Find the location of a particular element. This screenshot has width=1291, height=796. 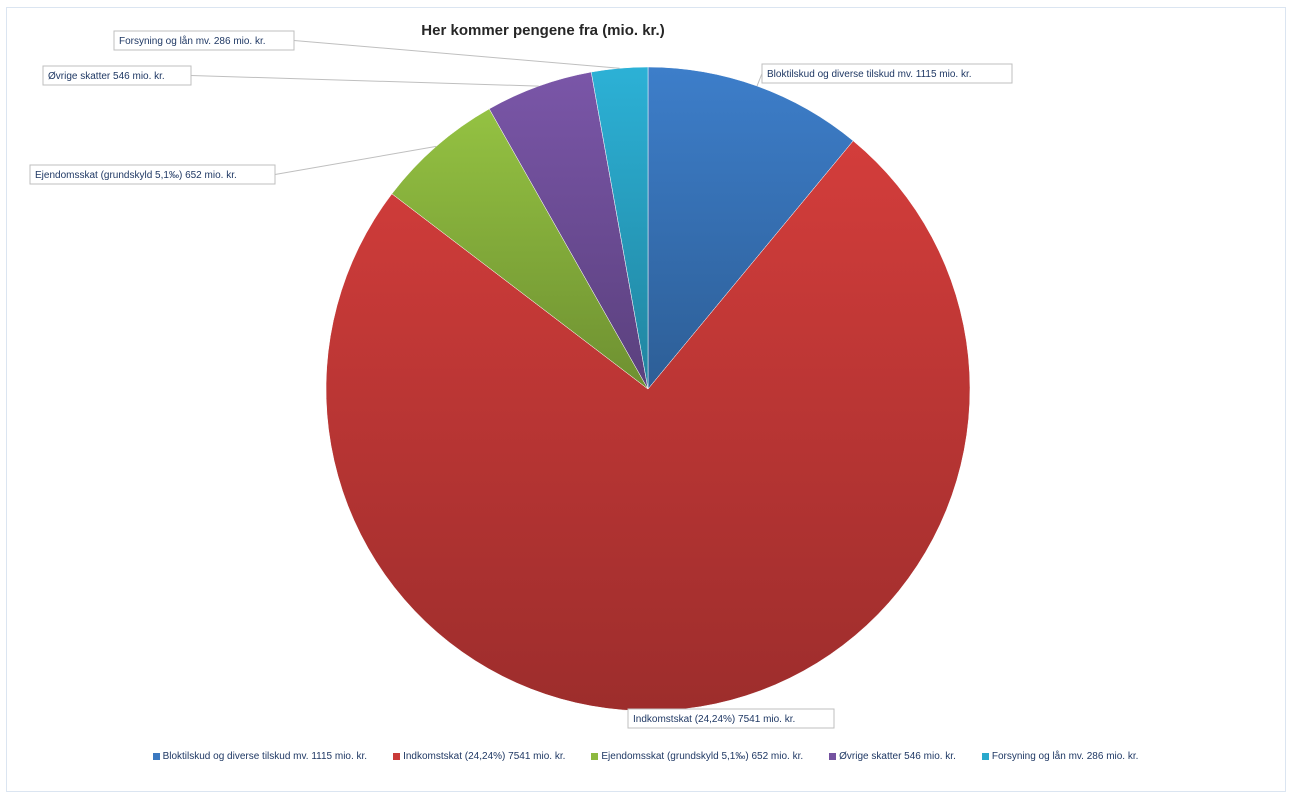

legend-item-4: Øvrige skatter 546 mio. kr. is located at coordinates (892, 756).